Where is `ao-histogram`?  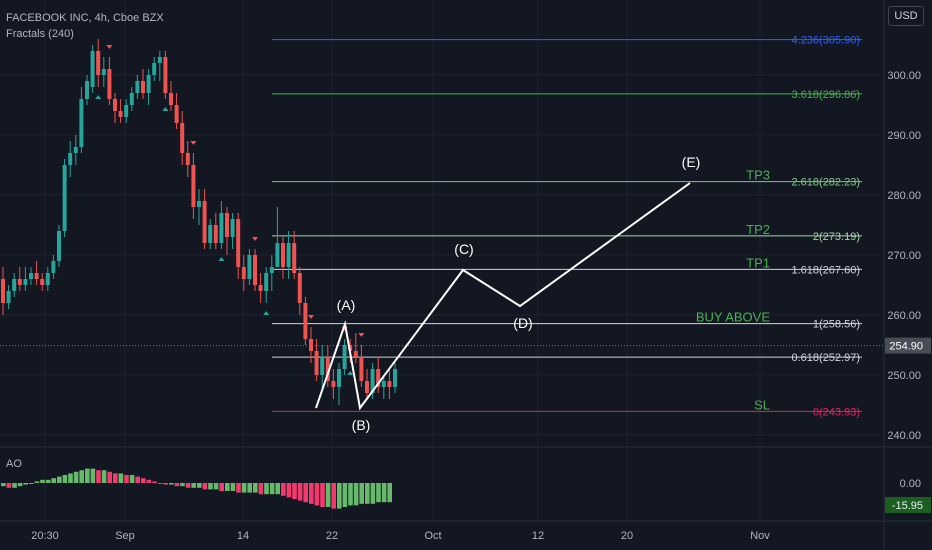
ao-histogram is located at coordinates (196, 488).